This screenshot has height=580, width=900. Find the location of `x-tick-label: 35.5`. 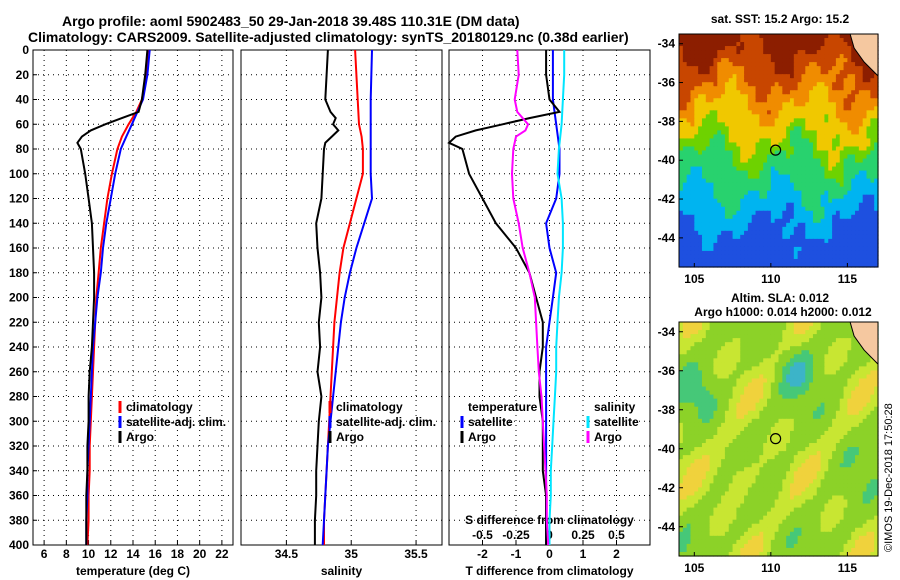

x-tick-label: 35.5 is located at coordinates (416, 554).